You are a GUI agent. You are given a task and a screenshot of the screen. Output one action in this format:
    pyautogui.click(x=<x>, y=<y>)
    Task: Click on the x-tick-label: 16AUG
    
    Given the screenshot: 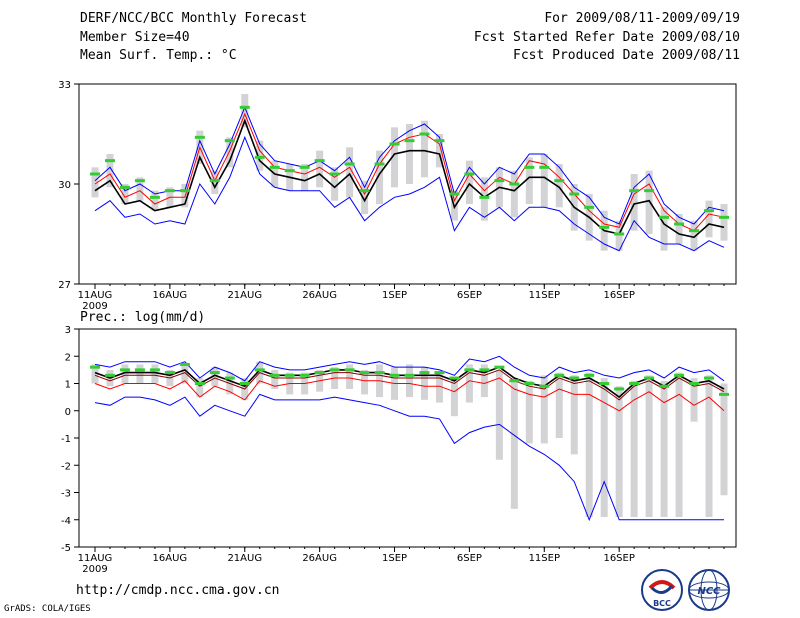 What is the action you would take?
    pyautogui.click(x=170, y=295)
    